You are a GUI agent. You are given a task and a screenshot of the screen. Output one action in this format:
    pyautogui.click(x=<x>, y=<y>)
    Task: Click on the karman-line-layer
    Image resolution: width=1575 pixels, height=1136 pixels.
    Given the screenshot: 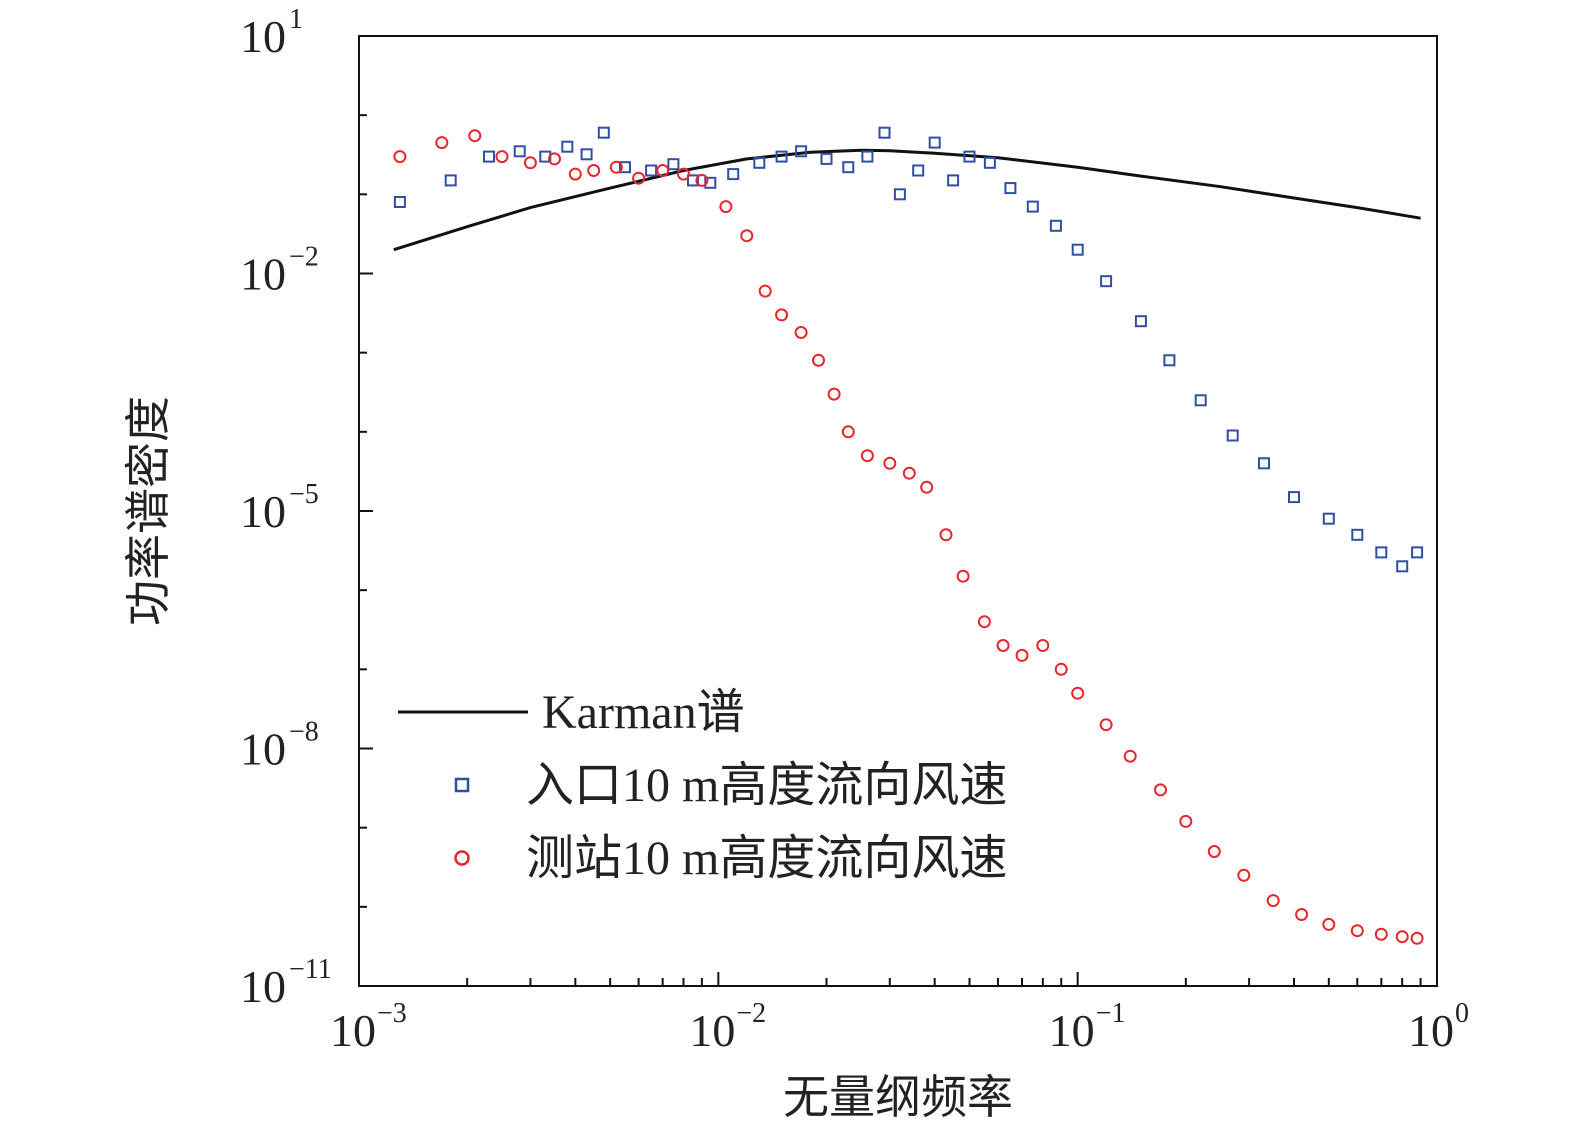 What is the action you would take?
    pyautogui.click(x=907, y=200)
    